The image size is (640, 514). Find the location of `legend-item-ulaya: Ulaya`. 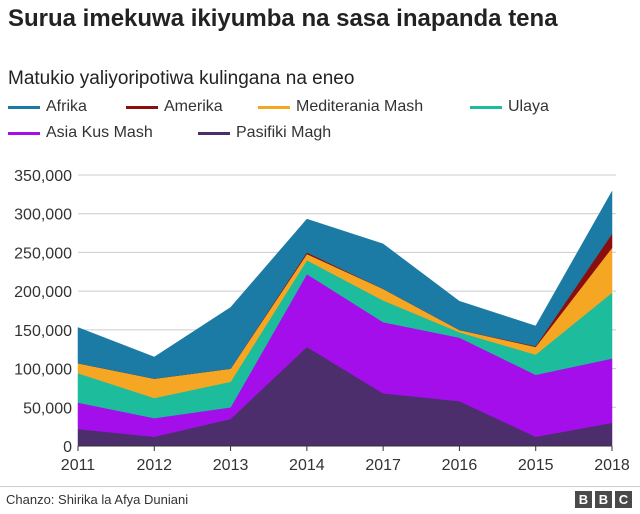

legend-item-ulaya: Ulaya is located at coordinates (509, 107).